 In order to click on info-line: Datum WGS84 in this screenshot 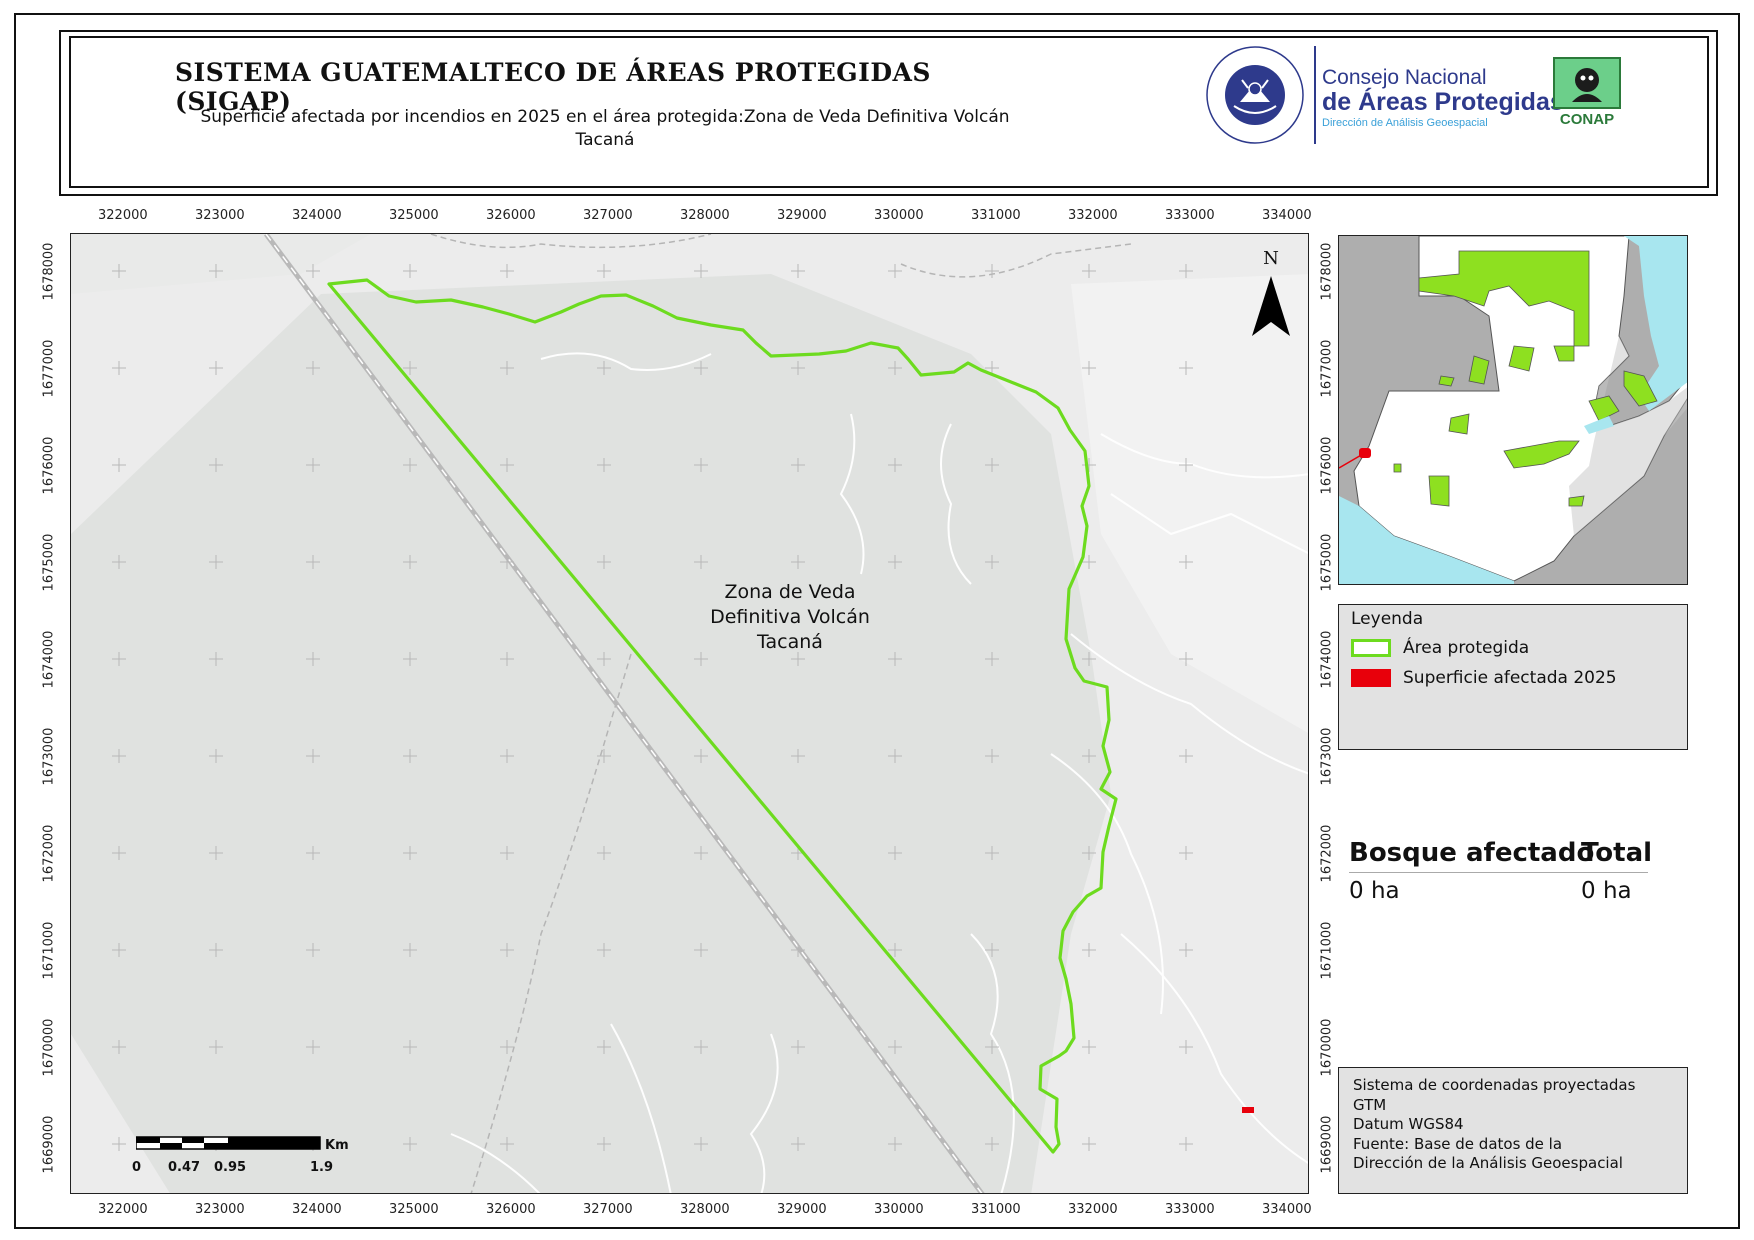, I will do `click(1408, 1124)`.